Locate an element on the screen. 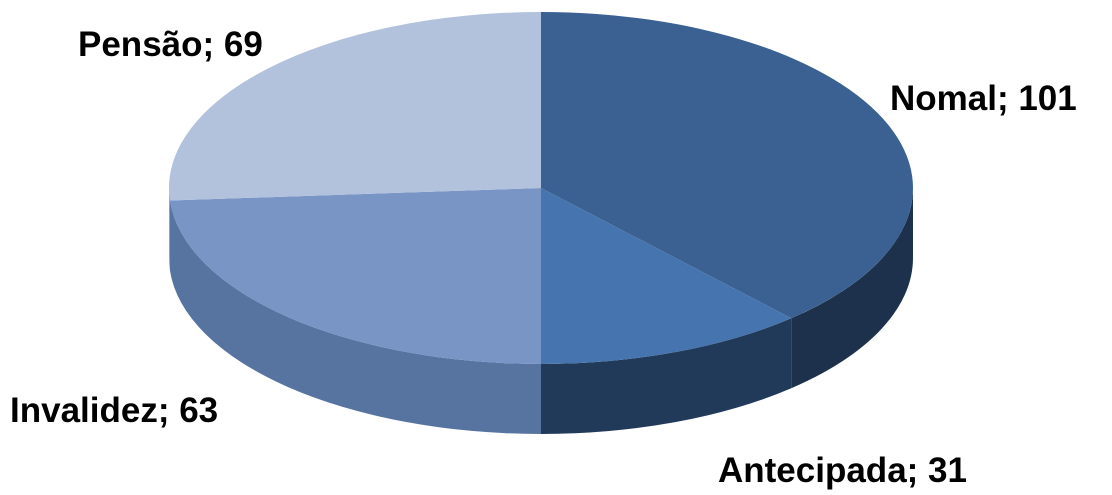  data-label-pensao: Pensão; 69 is located at coordinates (170, 44).